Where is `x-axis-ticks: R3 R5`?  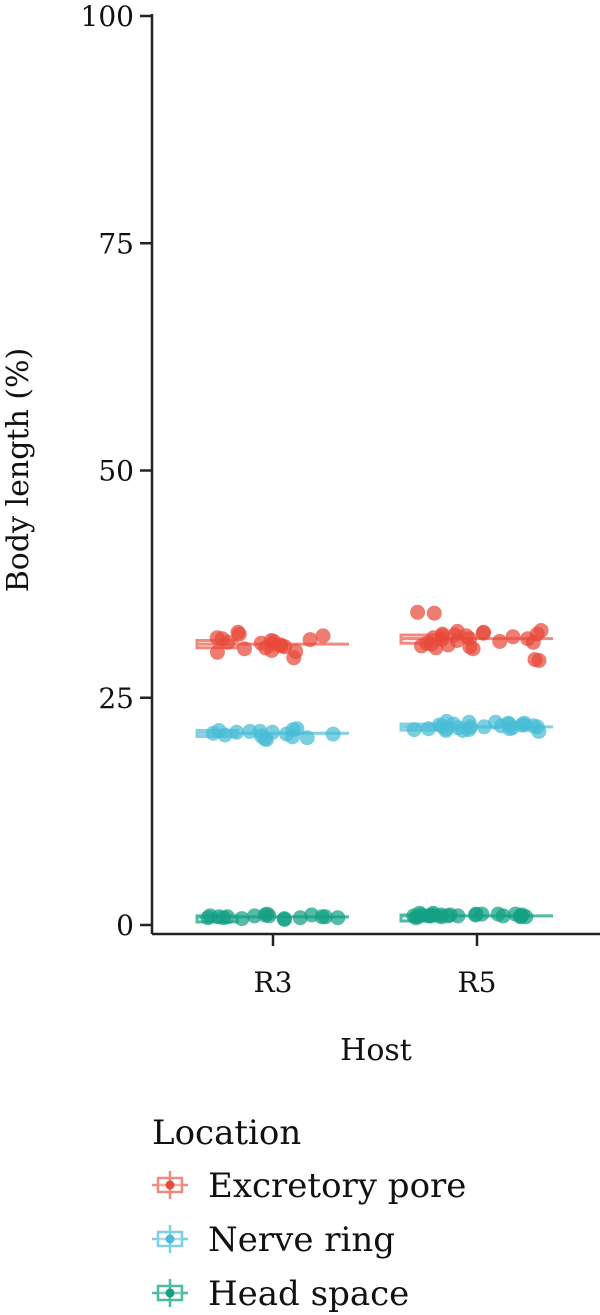 x-axis-ticks: R3 R5 is located at coordinates (375, 966).